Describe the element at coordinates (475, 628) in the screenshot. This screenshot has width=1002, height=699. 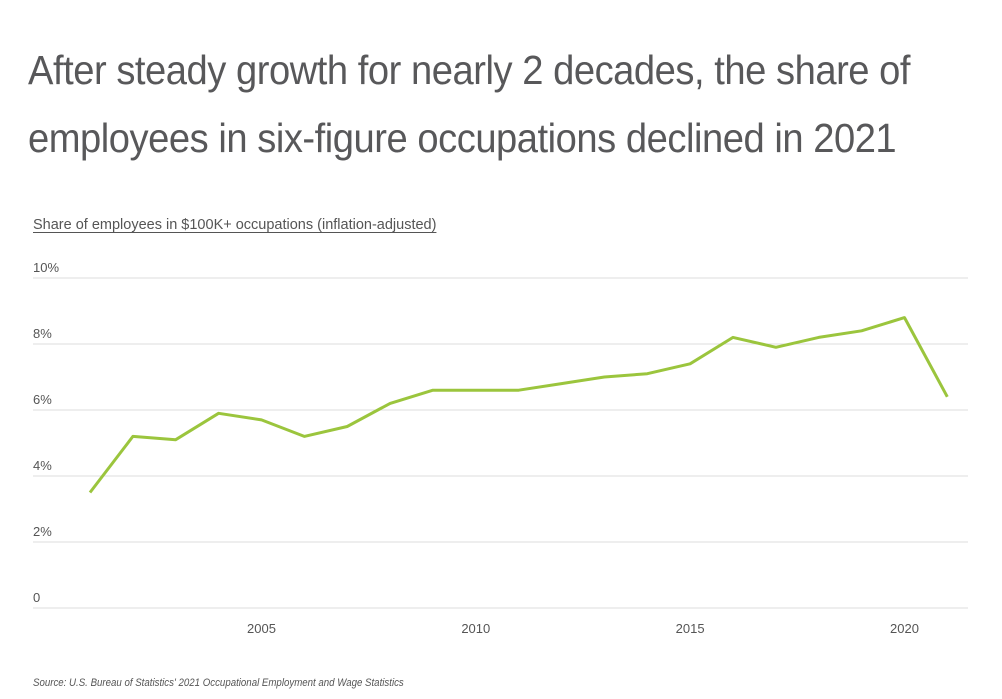
I see `x-tick-label: 2010` at that location.